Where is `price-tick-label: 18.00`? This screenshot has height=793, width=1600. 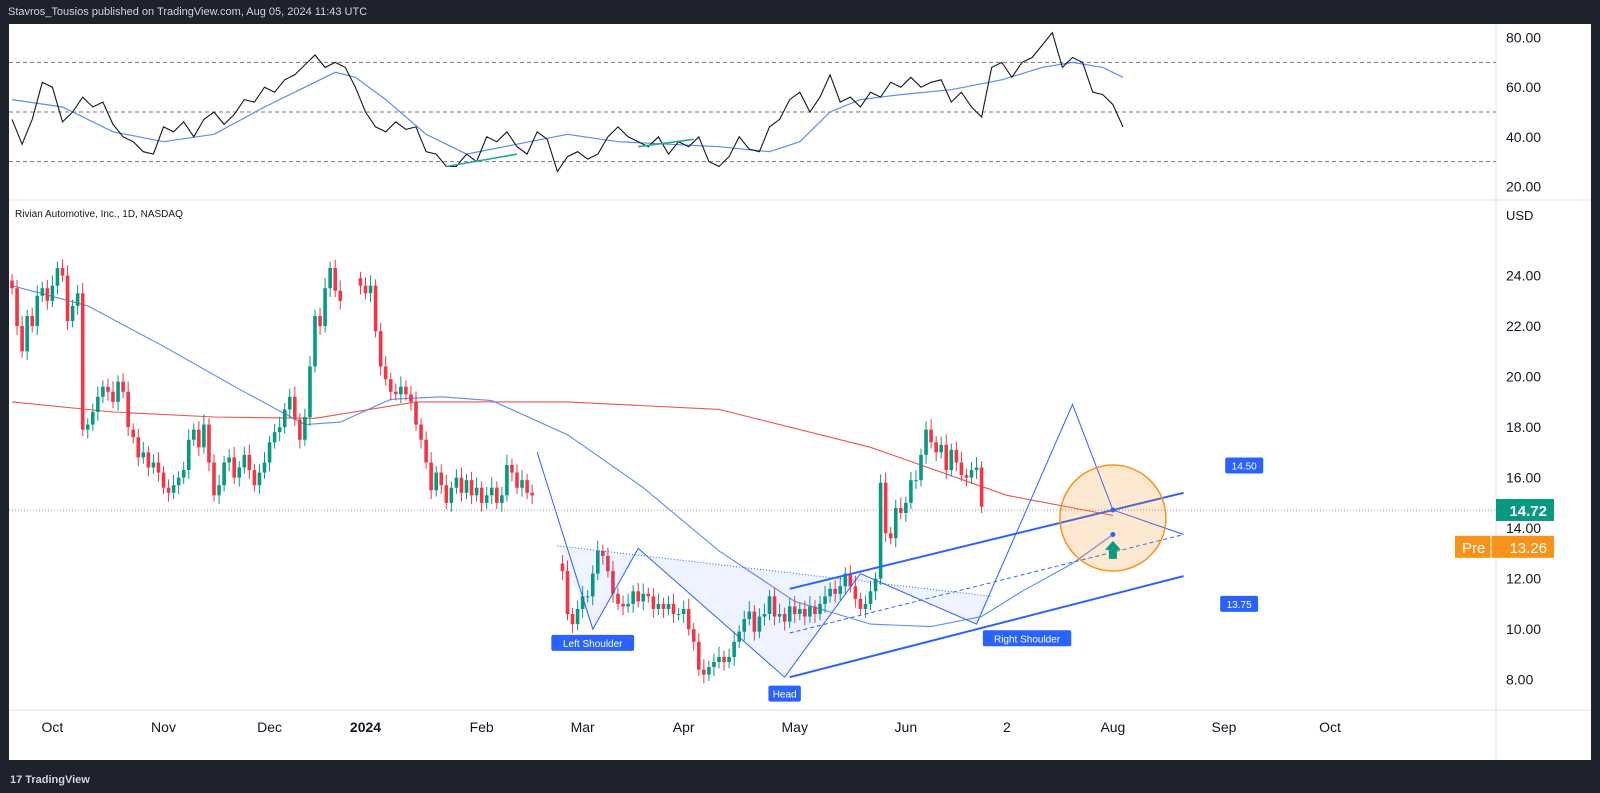 price-tick-label: 18.00 is located at coordinates (1523, 427).